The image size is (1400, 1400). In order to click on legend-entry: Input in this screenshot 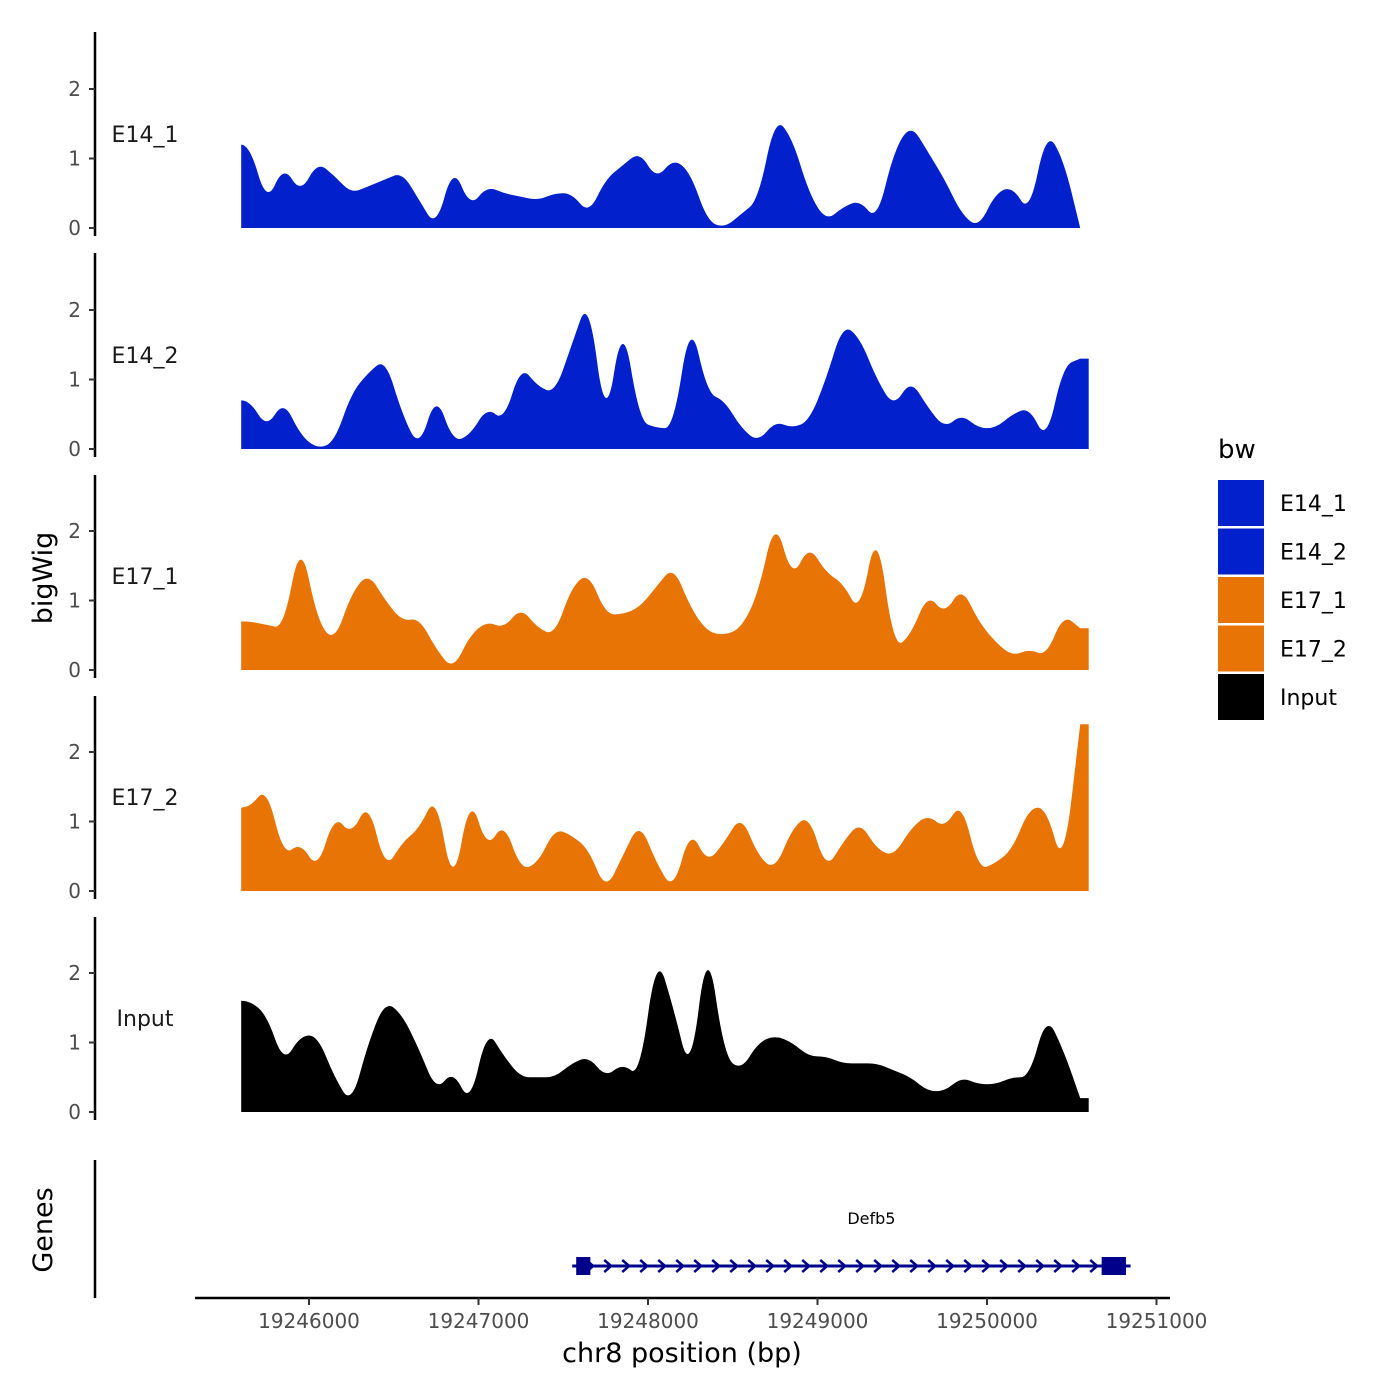, I will do `click(1277, 697)`.